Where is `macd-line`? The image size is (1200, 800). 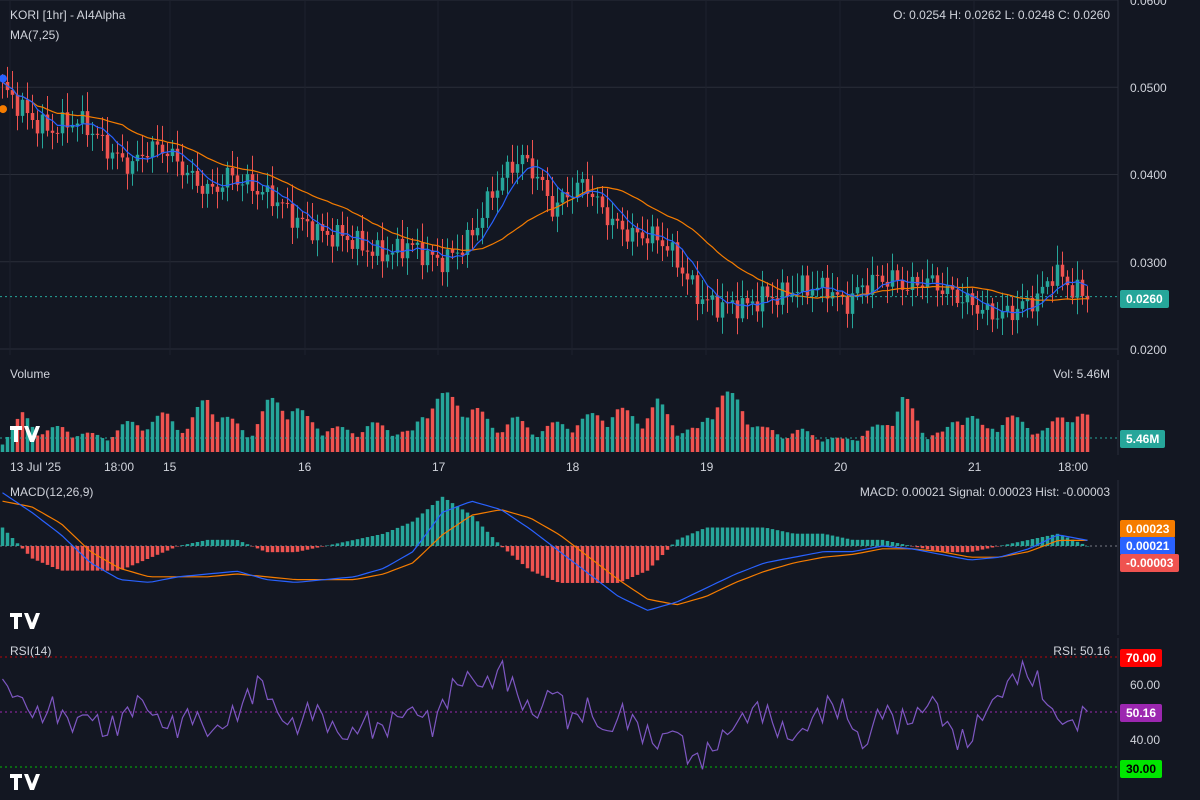
macd-line is located at coordinates (545, 551).